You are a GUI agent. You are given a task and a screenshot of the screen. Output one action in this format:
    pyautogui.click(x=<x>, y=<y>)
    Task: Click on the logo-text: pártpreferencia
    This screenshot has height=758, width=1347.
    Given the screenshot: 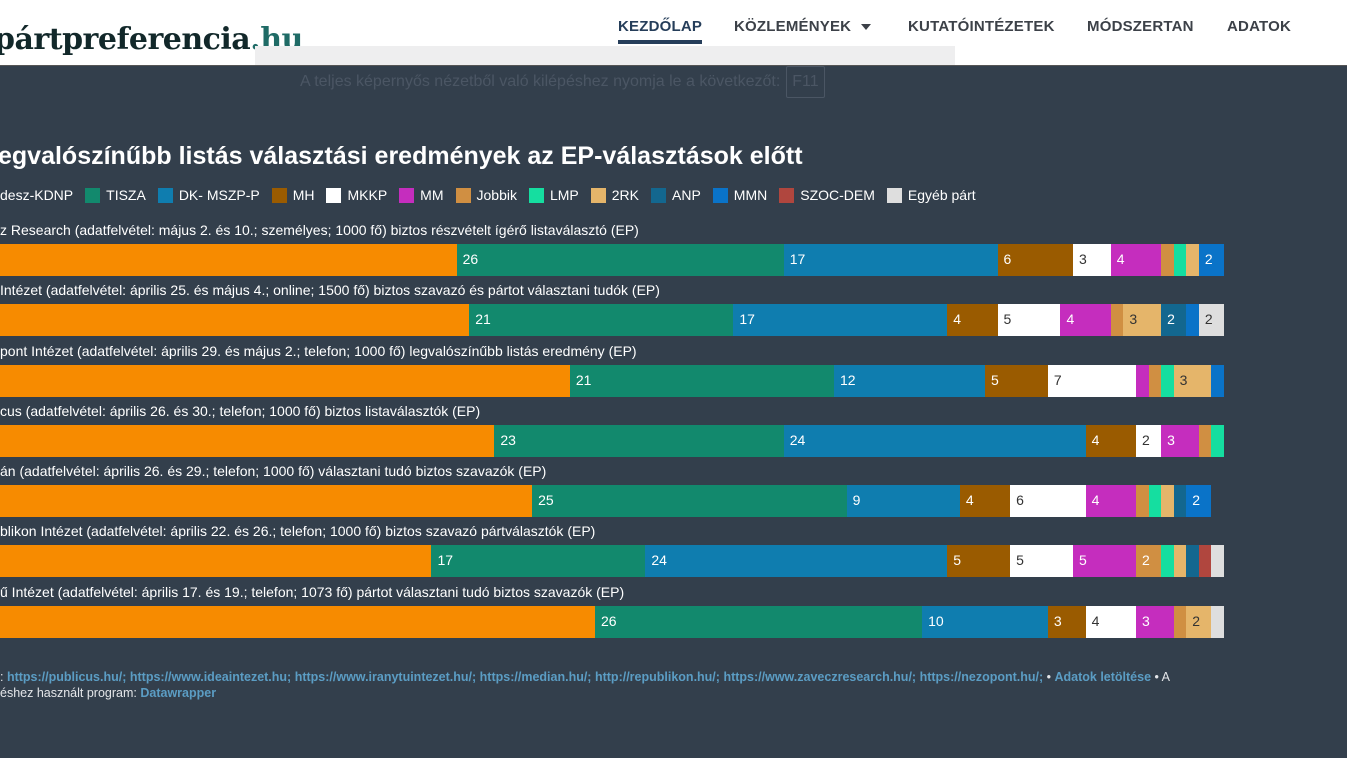 What is the action you would take?
    pyautogui.click(x=125, y=39)
    